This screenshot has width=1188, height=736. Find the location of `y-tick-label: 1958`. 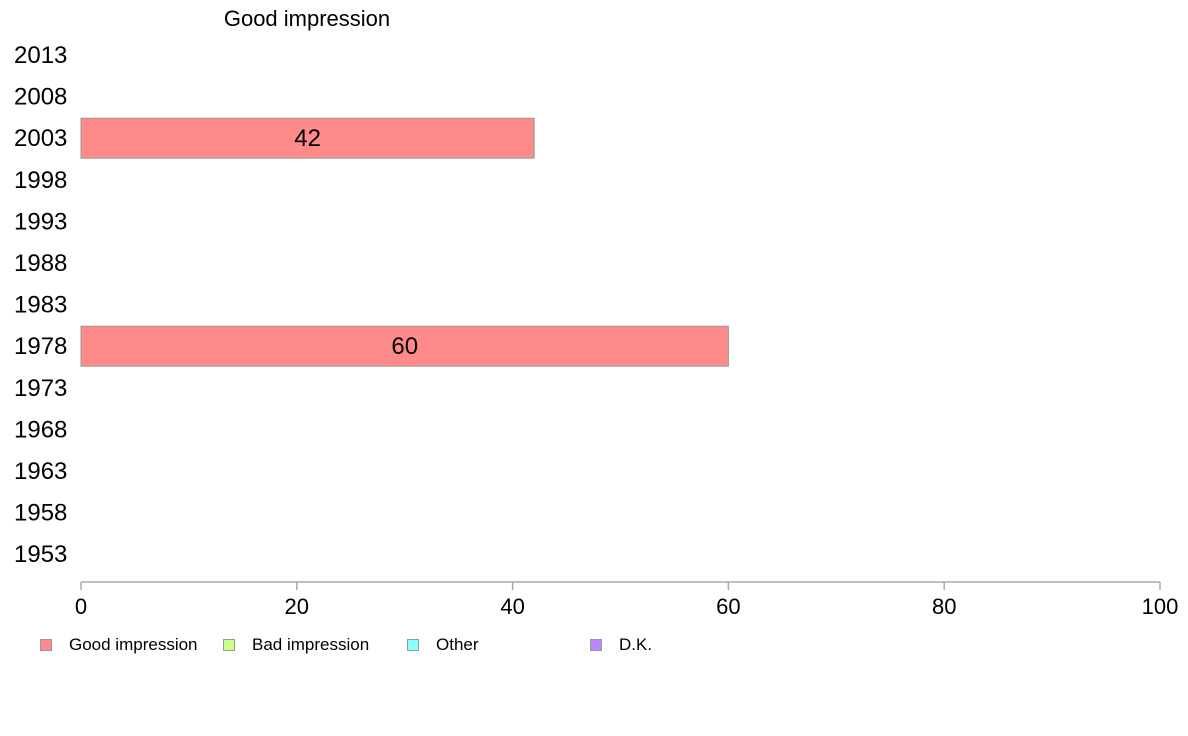

y-tick-label: 1958 is located at coordinates (40, 513).